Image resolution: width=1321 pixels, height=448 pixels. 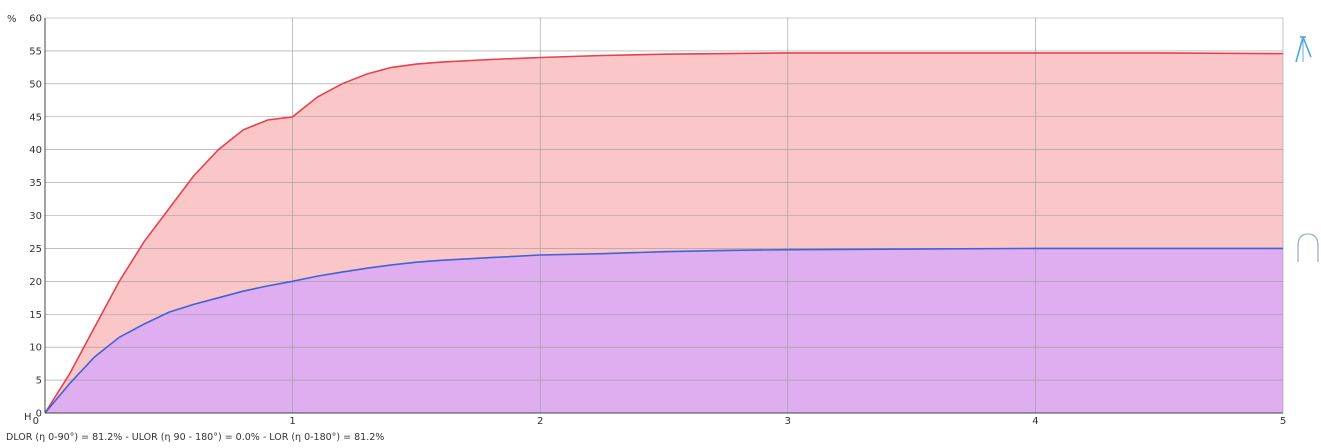 I want to click on y-tick-label: 30, so click(x=35, y=216).